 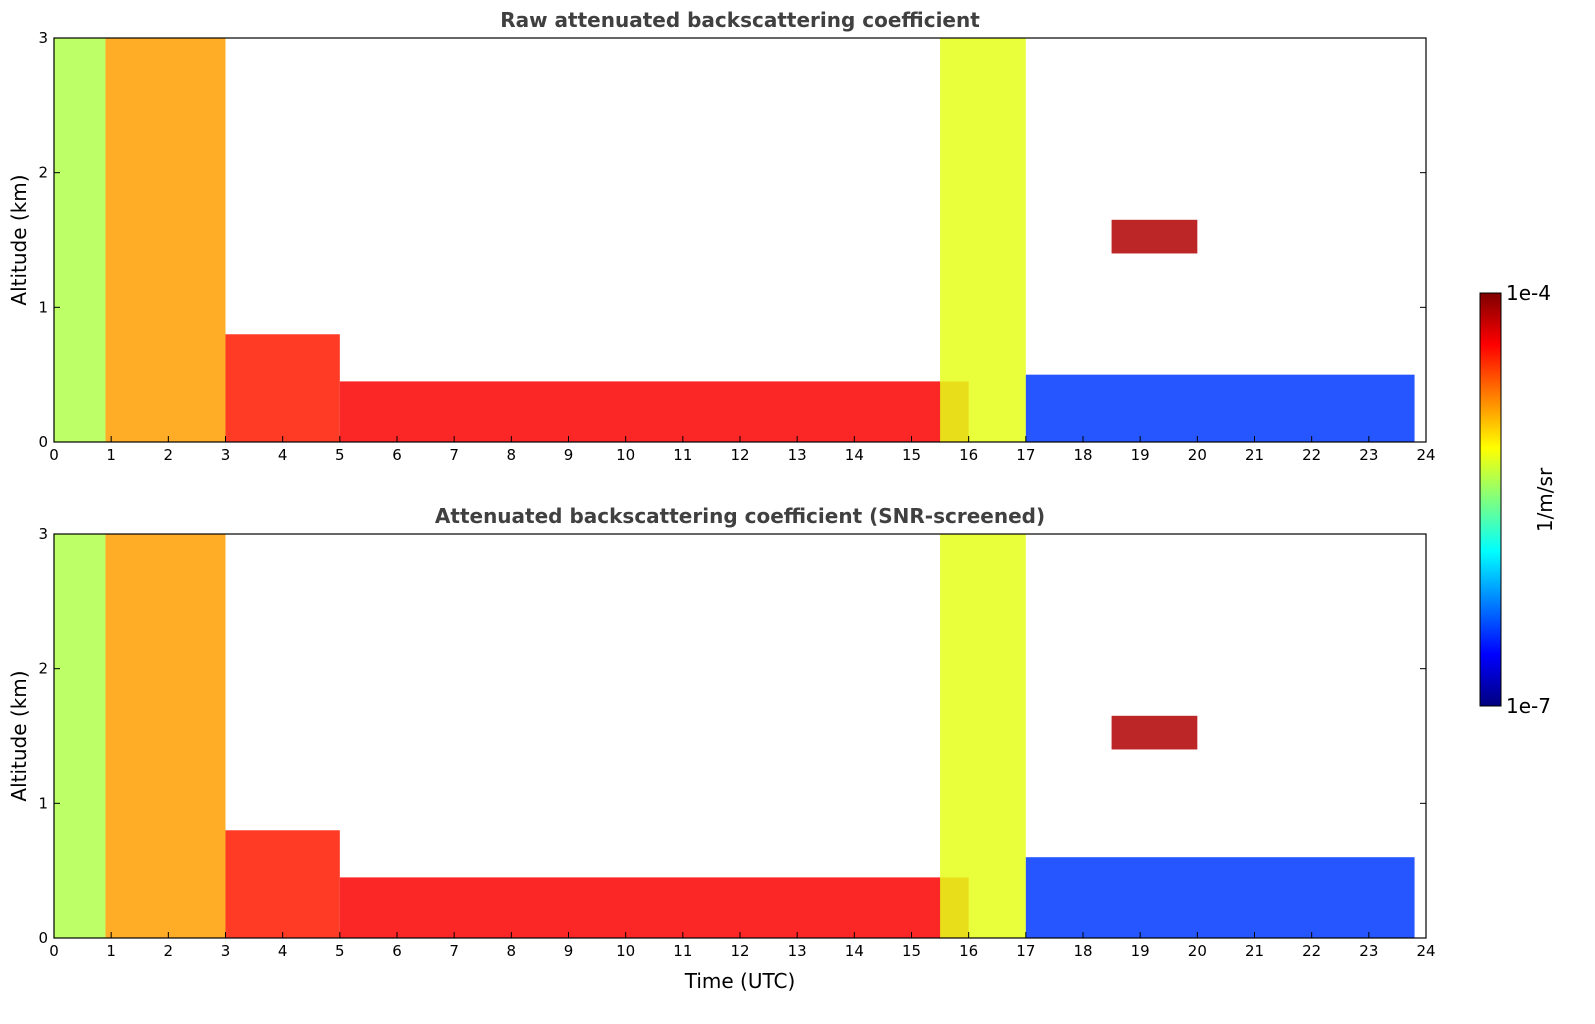 What do you see at coordinates (740, 981) in the screenshot?
I see `x-axis-label: Time (UTC)` at bounding box center [740, 981].